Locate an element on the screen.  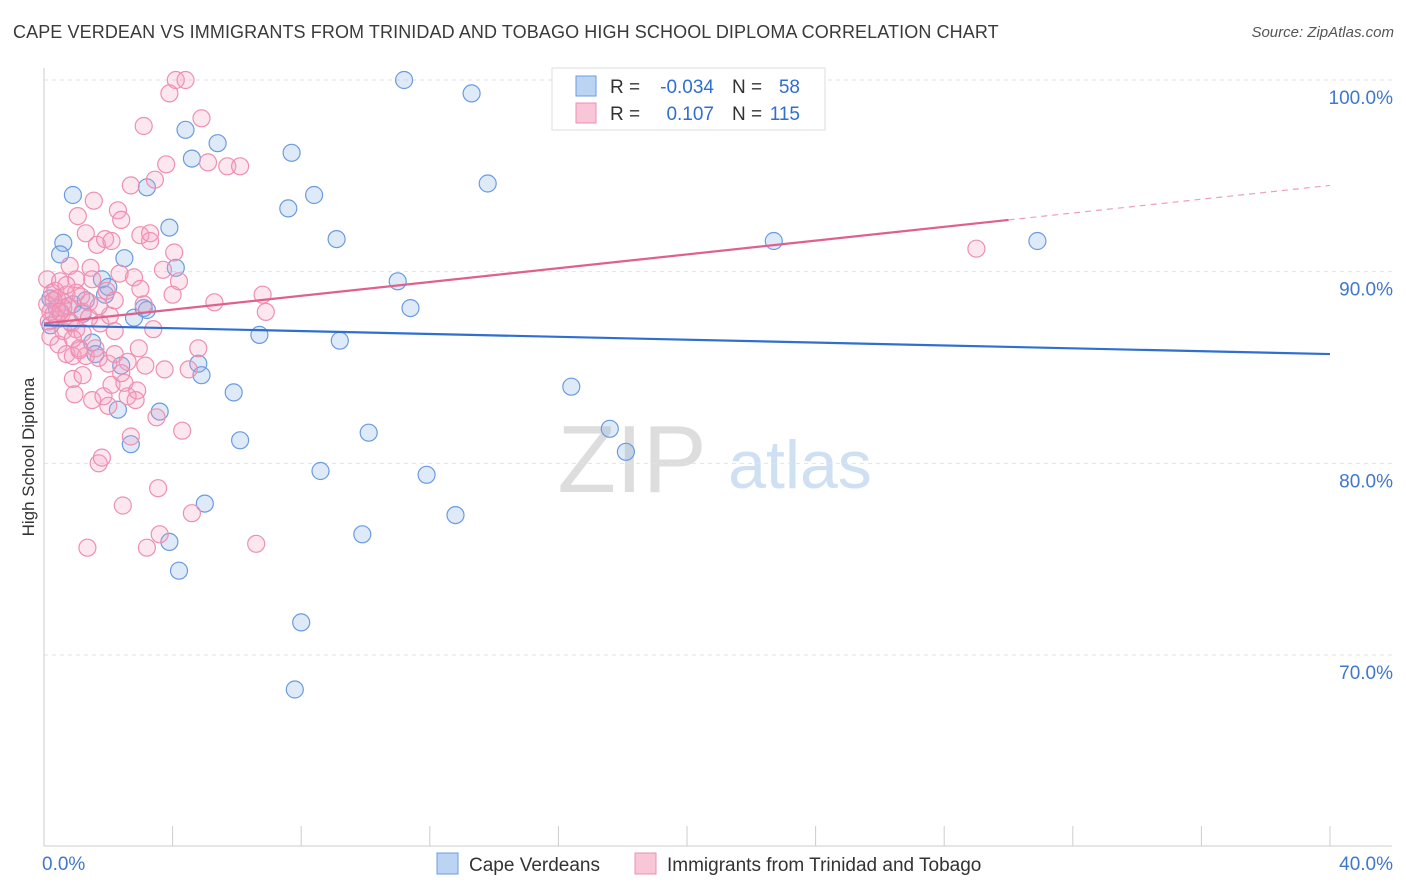
x-tick-labels: 0.0% 40.0% is located at coordinates (717, 864).